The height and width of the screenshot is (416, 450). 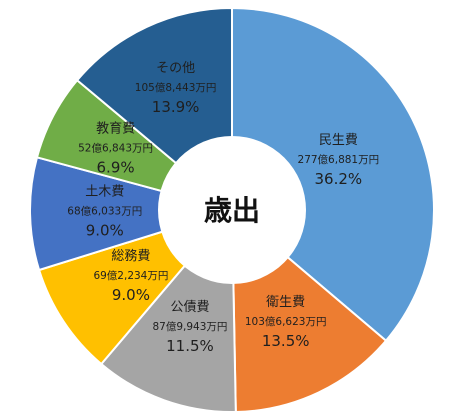 I want to click on slice-amount-label: 69億2,234万円, so click(x=130, y=275).